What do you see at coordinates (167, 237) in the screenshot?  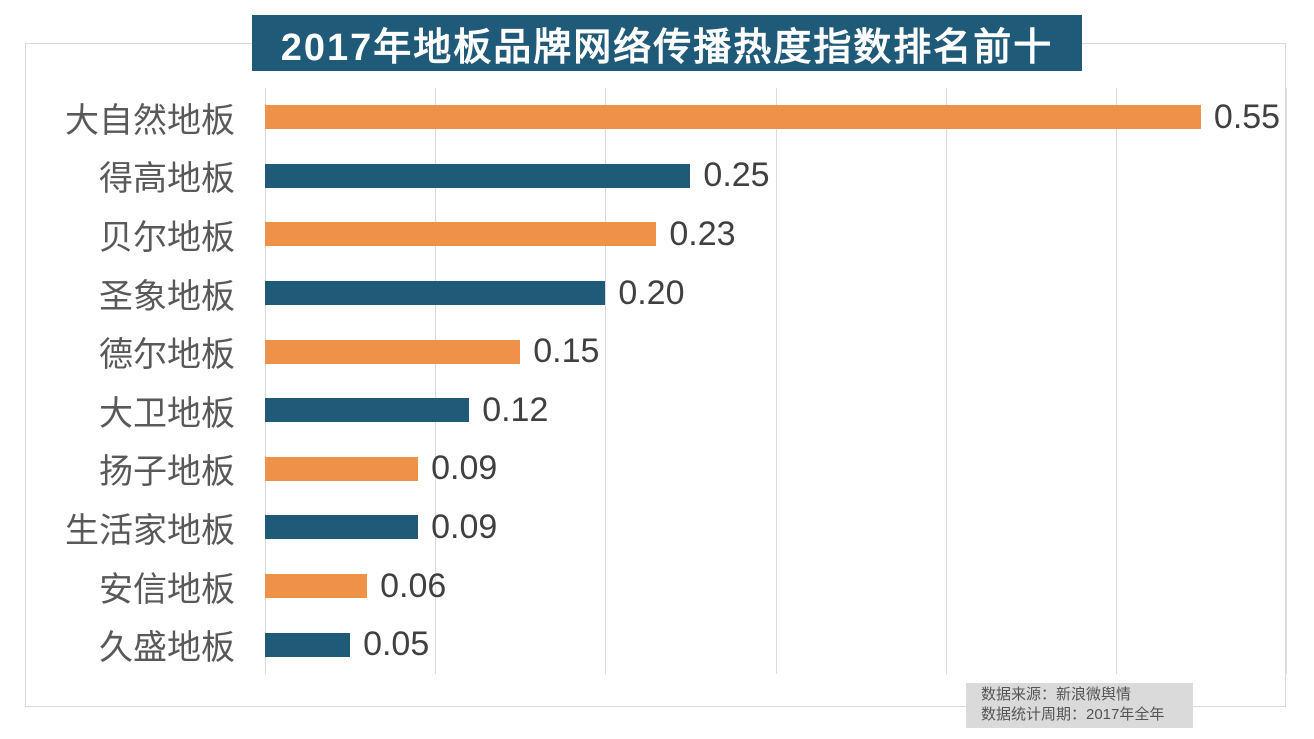 I see `category-label: 贝尔地板` at bounding box center [167, 237].